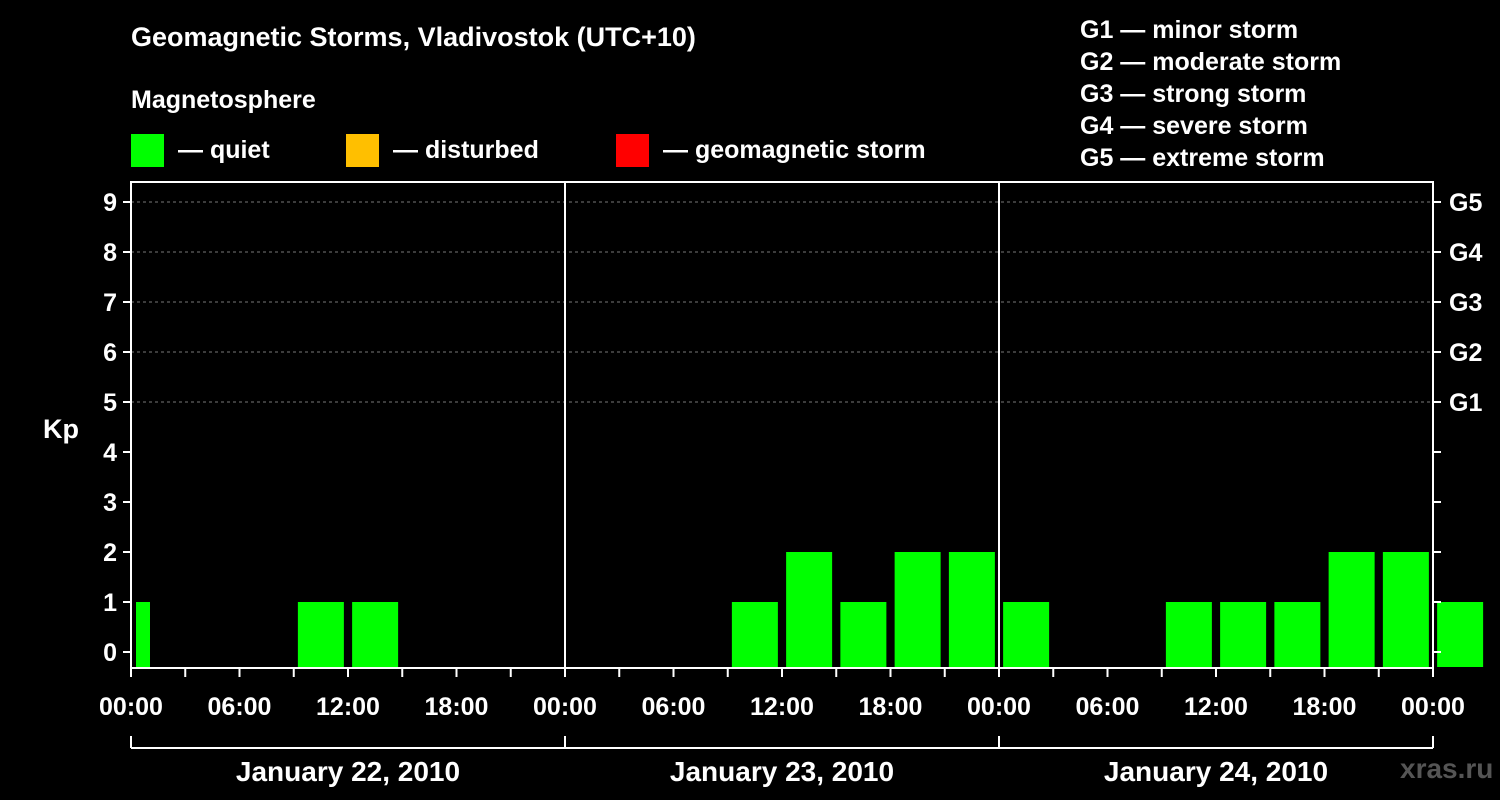 The image size is (1500, 800). Describe the element at coordinates (1465, 403) in the screenshot. I see `right-tick-label: G1` at that location.